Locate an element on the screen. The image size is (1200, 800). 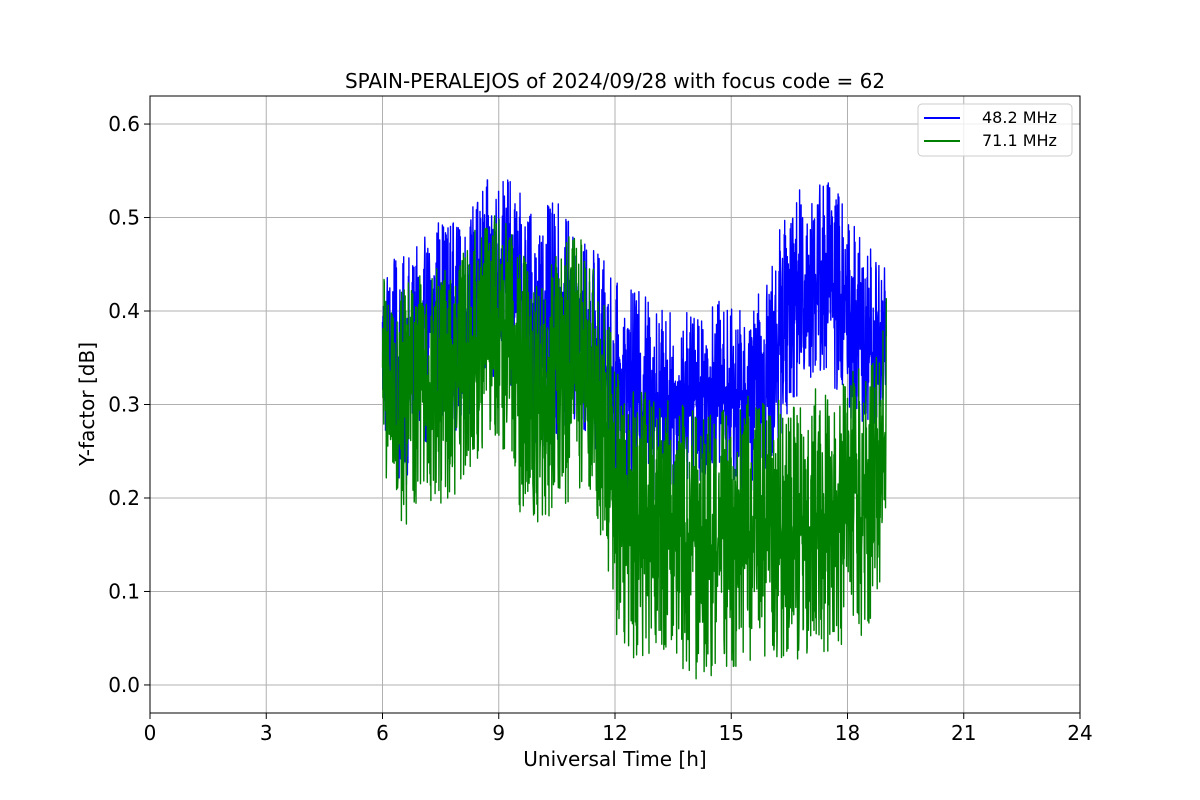
y-tick-label: 0.4 is located at coordinates (124, 311).